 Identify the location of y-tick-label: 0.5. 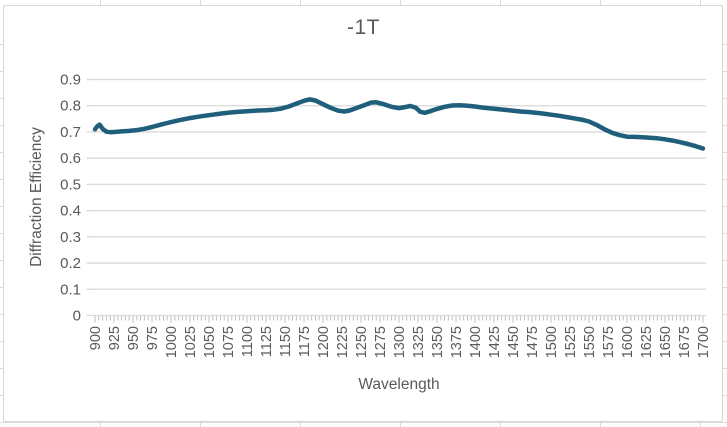
(70, 184).